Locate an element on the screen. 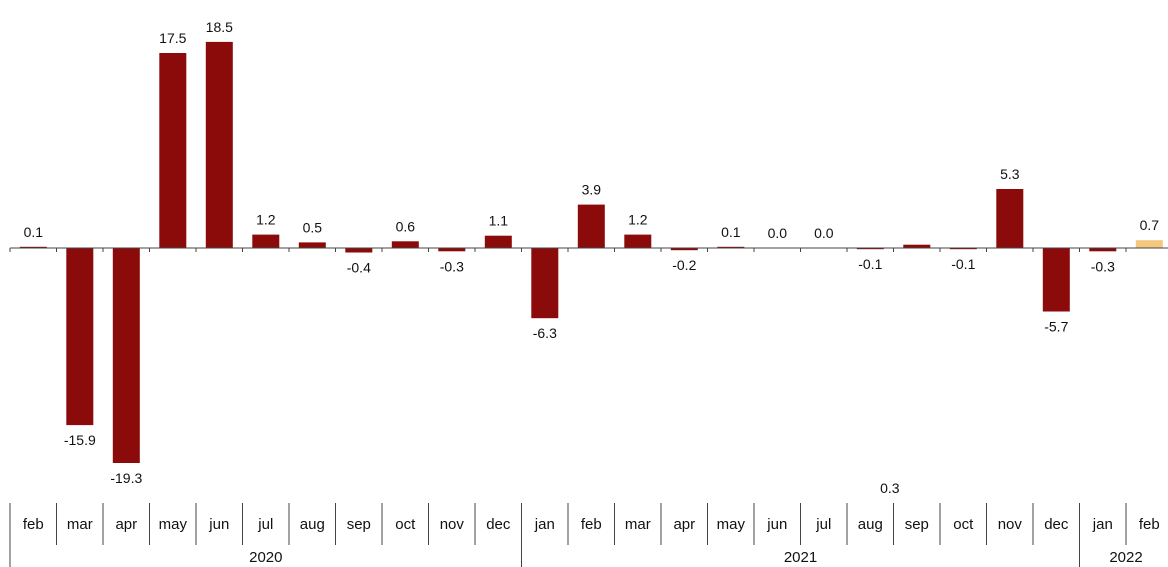 This screenshot has width=1168, height=567. value-label: 0.3 is located at coordinates (890, 488).